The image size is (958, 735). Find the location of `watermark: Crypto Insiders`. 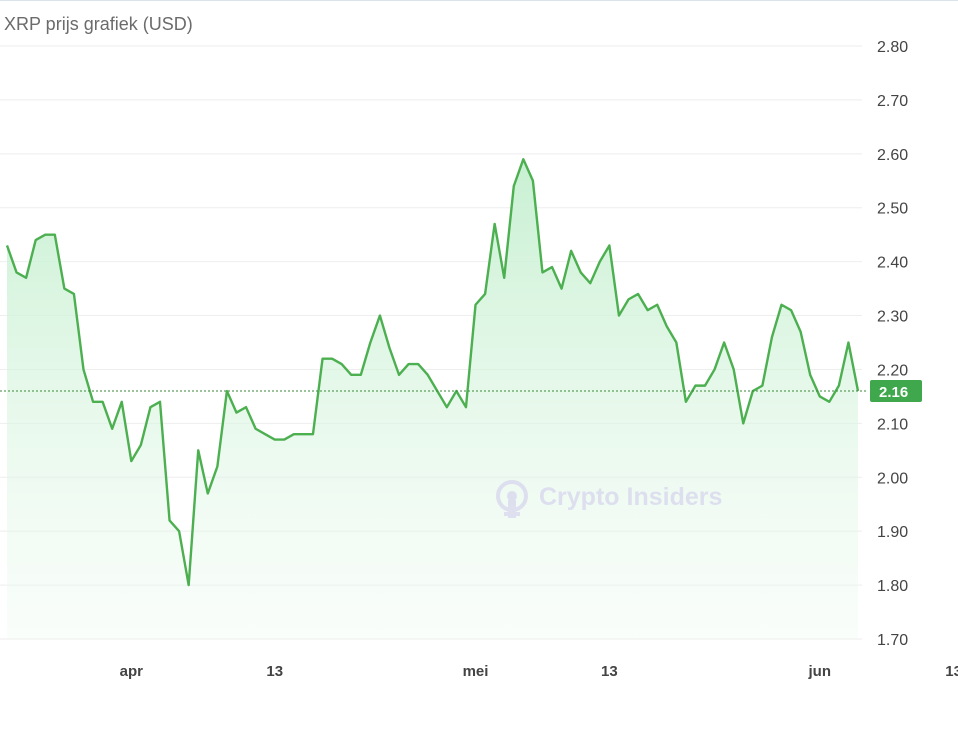

watermark: Crypto Insiders is located at coordinates (609, 499).